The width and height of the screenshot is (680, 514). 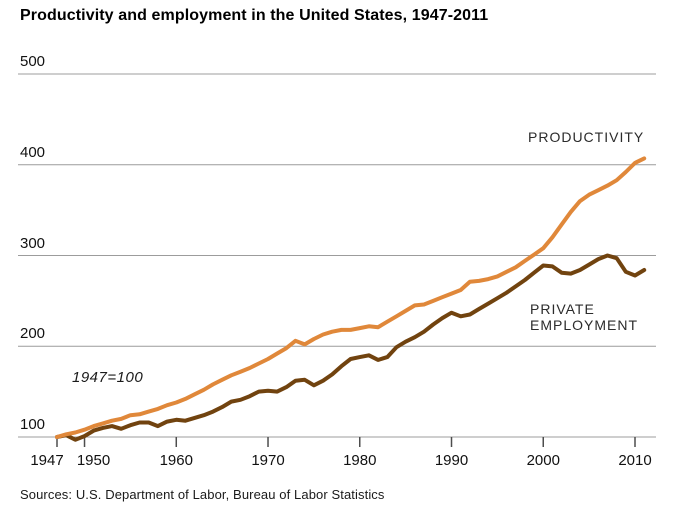 What do you see at coordinates (33, 424) in the screenshot?
I see `y-tick-label-100: 100` at bounding box center [33, 424].